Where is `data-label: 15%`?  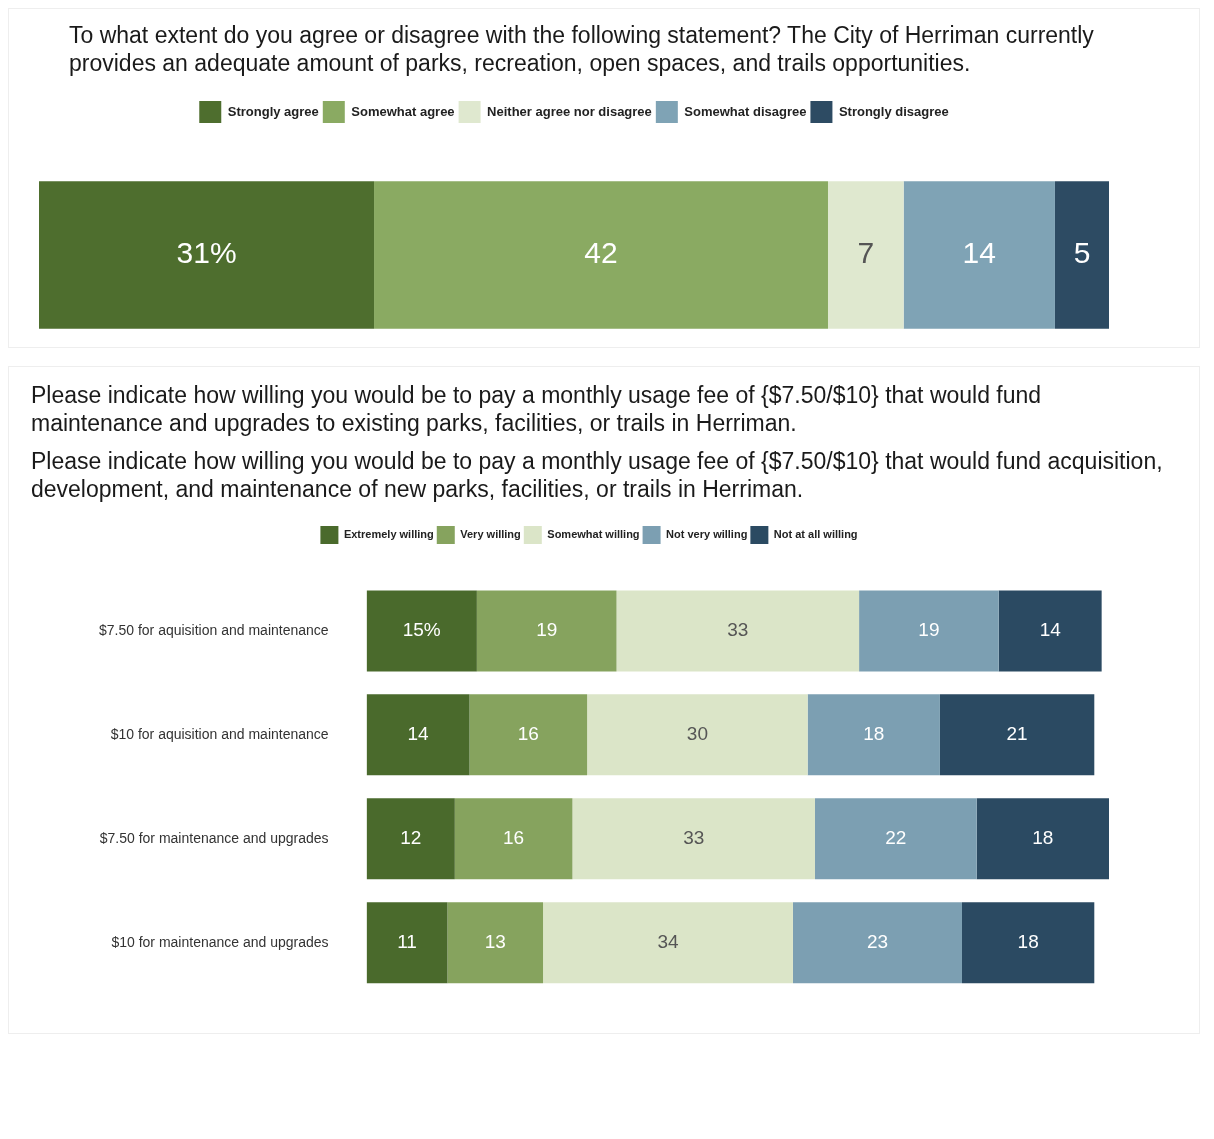 data-label: 15% is located at coordinates (421, 630).